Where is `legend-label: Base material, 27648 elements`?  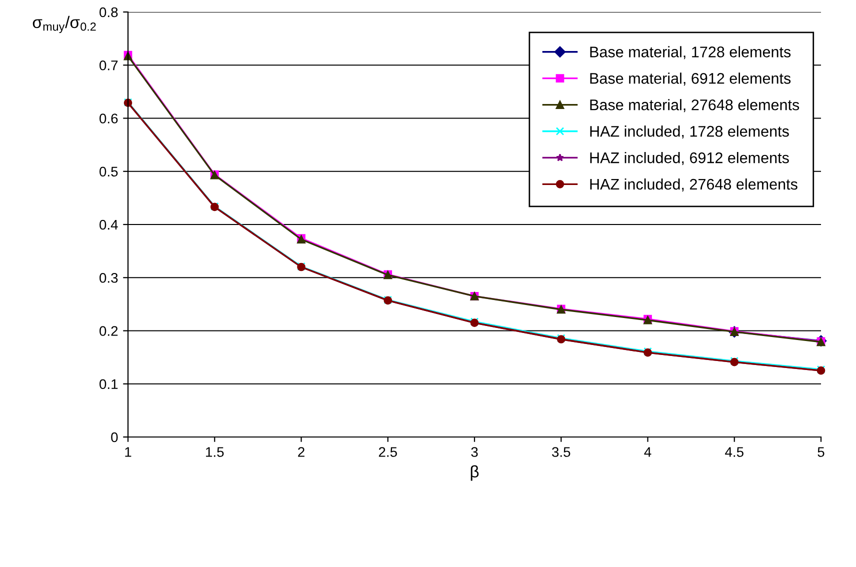
legend-label: Base material, 27648 elements is located at coordinates (695, 105).